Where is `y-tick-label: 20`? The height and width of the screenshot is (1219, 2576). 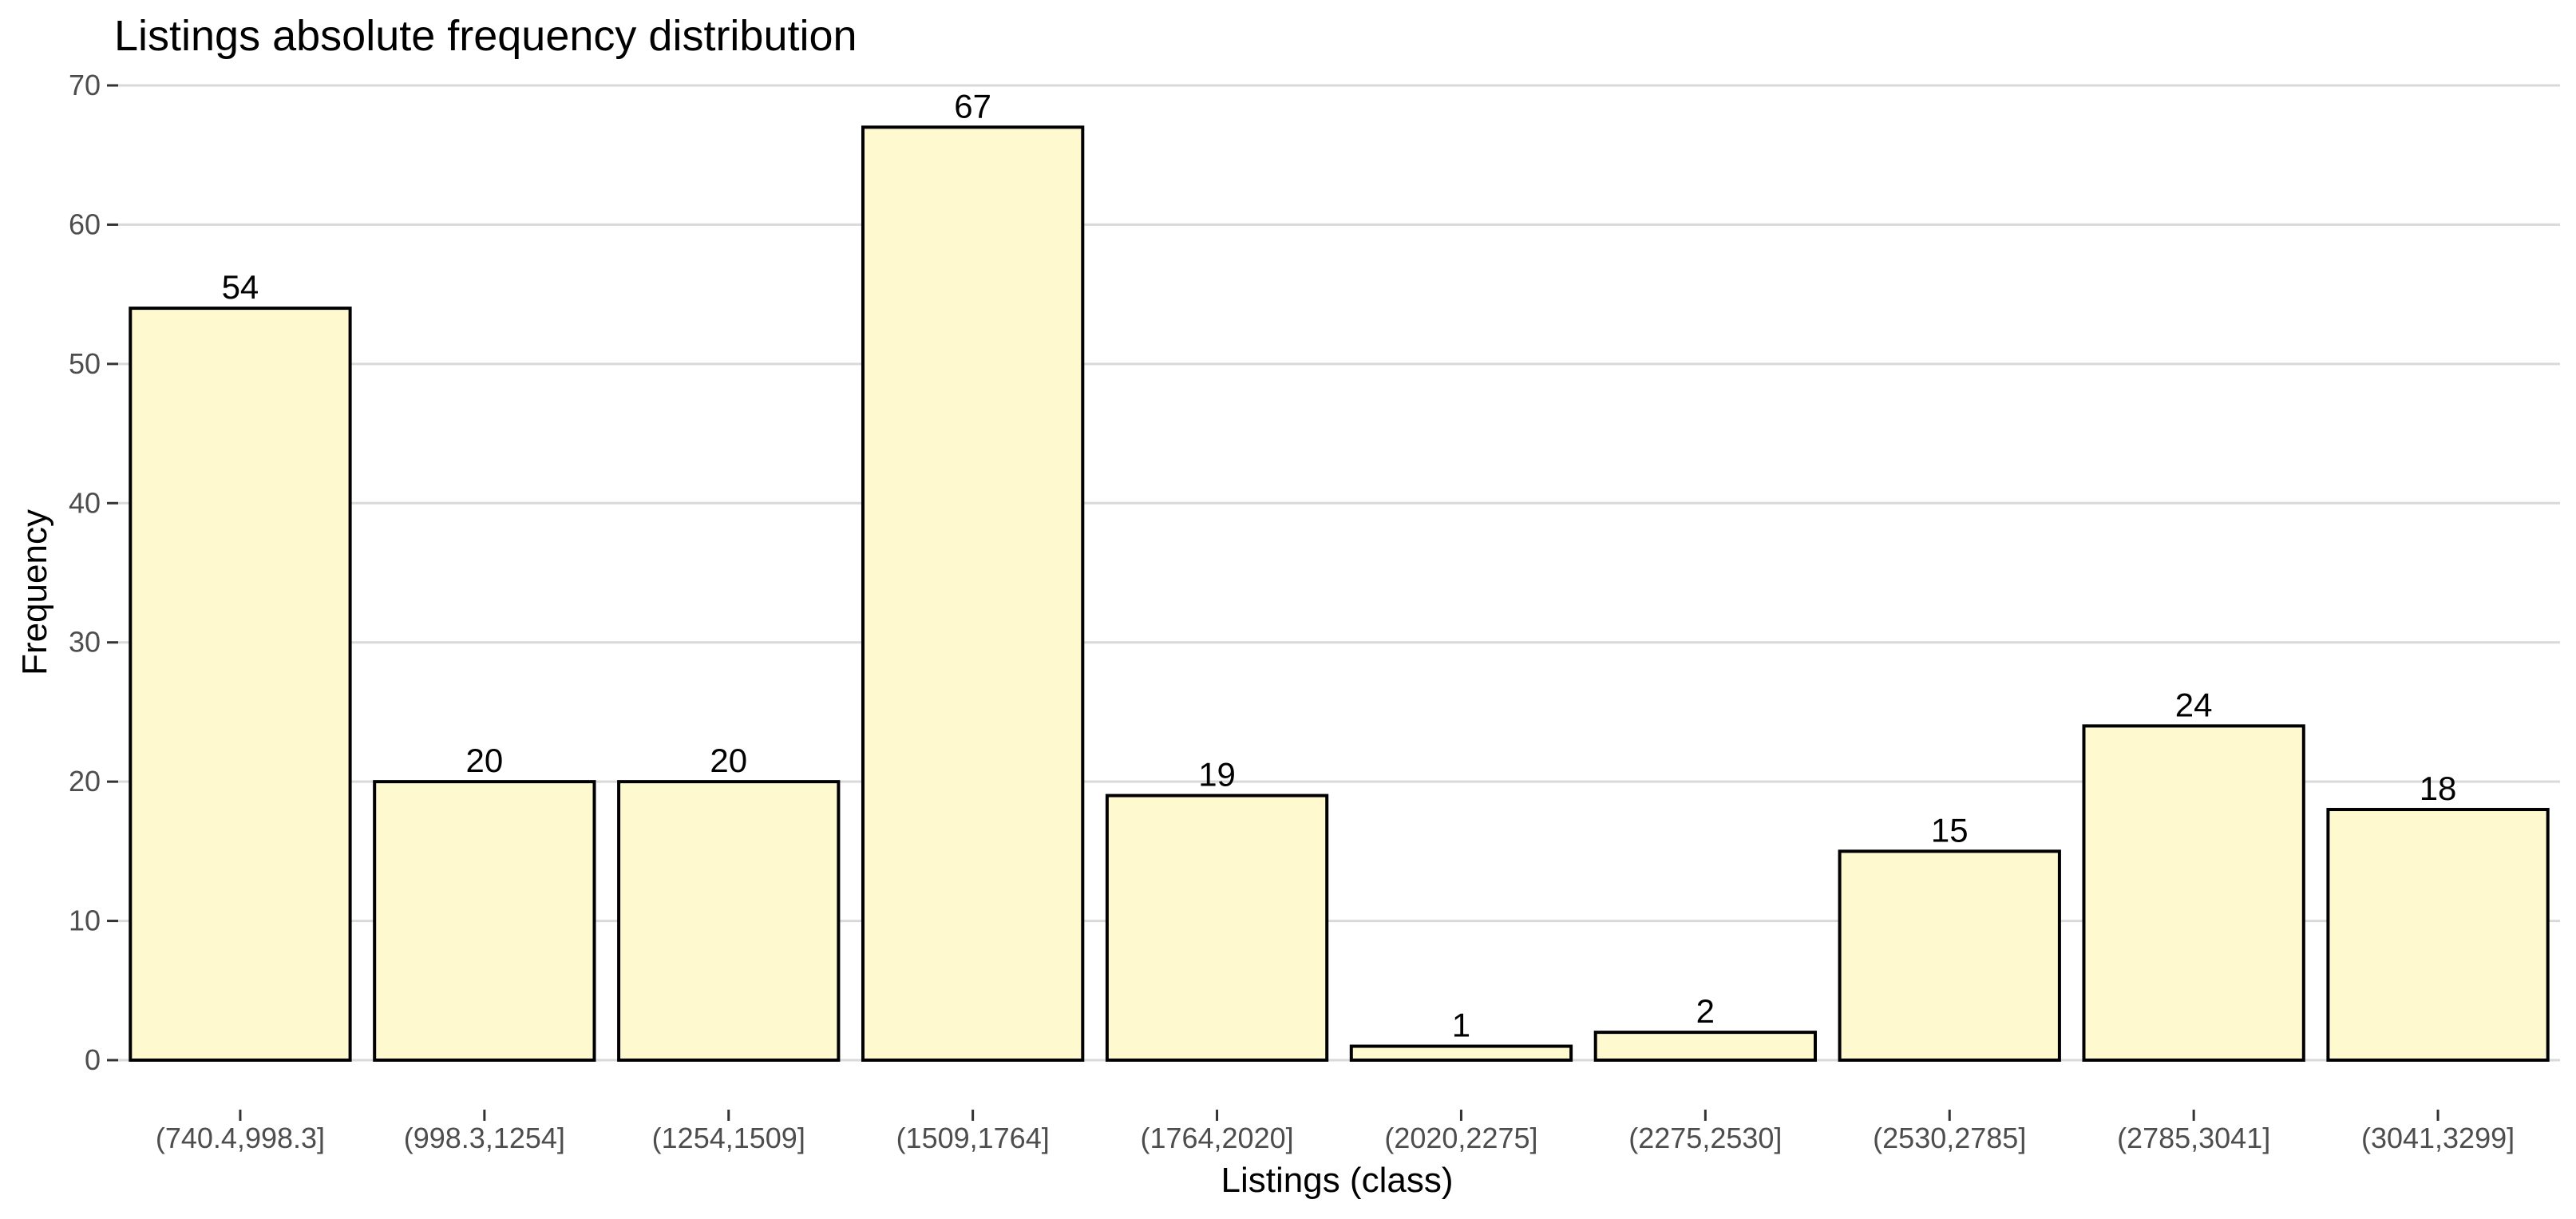 y-tick-label: 20 is located at coordinates (85, 781).